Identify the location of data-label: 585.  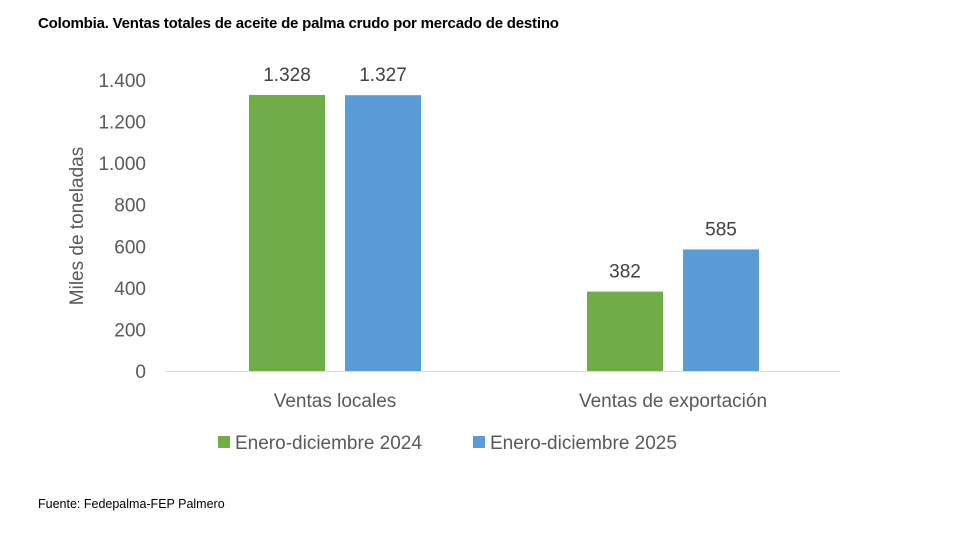
(721, 229).